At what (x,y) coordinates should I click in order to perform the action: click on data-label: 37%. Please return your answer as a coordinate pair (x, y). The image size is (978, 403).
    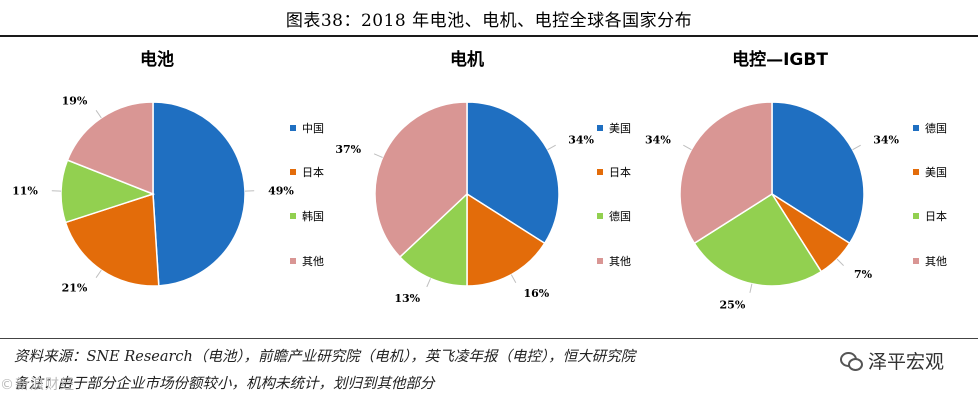
    Looking at the image, I should click on (348, 149).